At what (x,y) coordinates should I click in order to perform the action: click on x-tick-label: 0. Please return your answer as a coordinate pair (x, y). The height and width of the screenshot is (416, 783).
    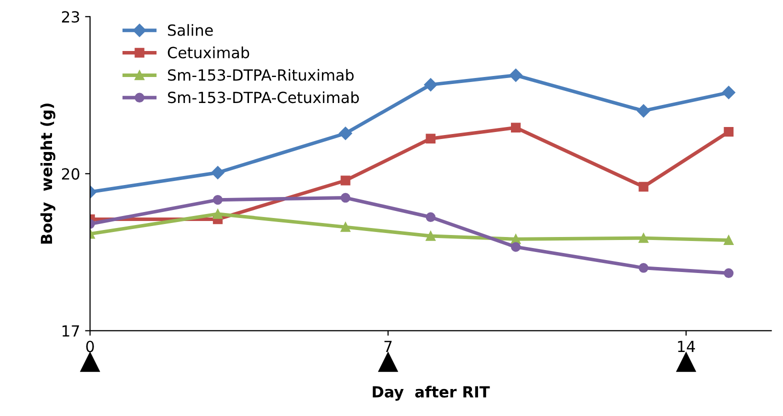
    Looking at the image, I should click on (90, 346).